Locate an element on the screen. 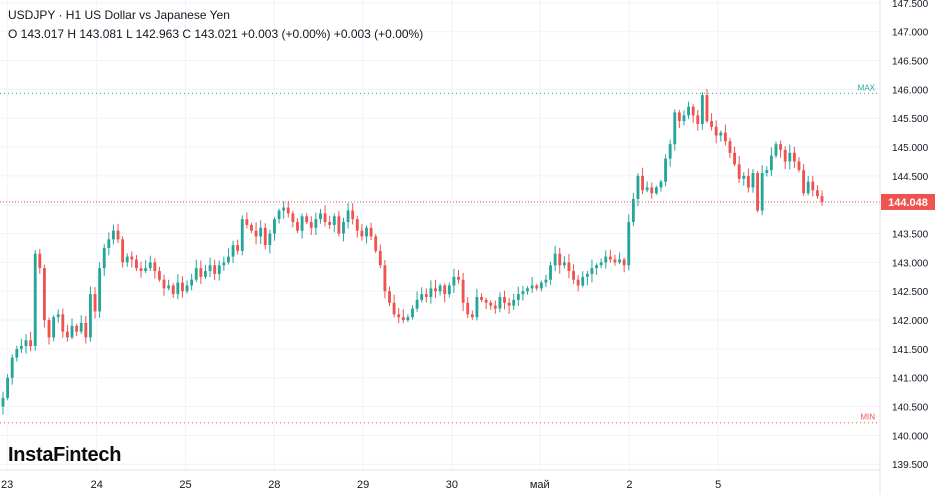  x-tick-label: 28 is located at coordinates (274, 485).